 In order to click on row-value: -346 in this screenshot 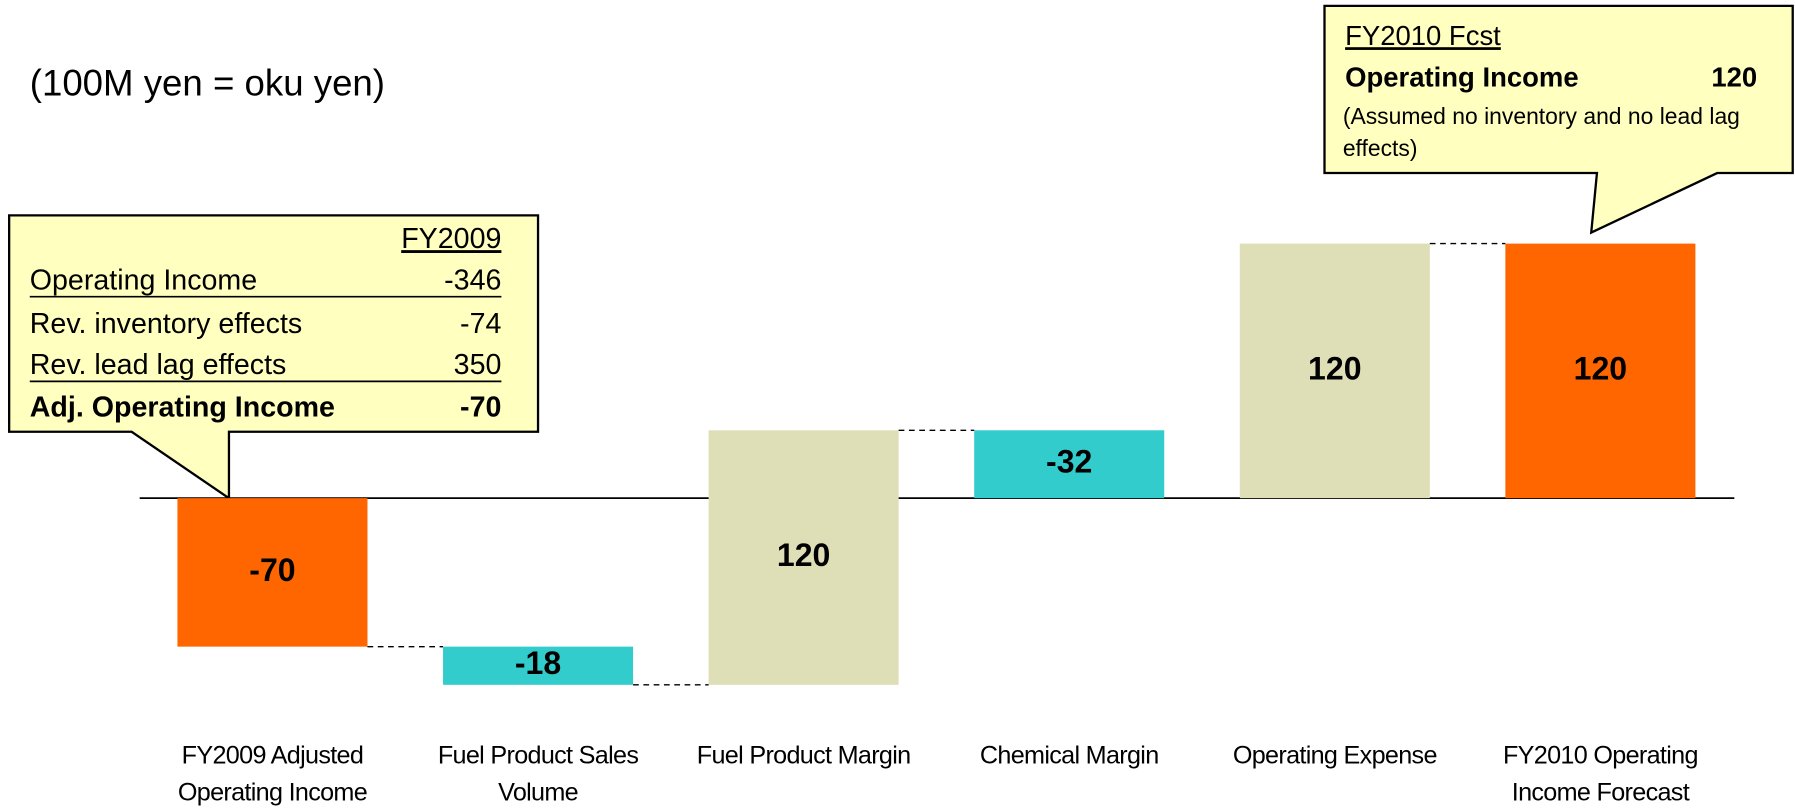, I will do `click(472, 280)`.